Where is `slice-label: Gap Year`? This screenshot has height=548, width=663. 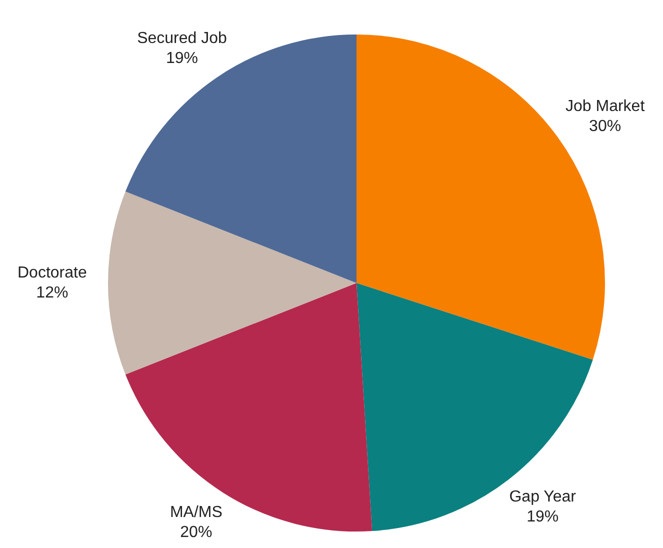 slice-label: Gap Year is located at coordinates (543, 497).